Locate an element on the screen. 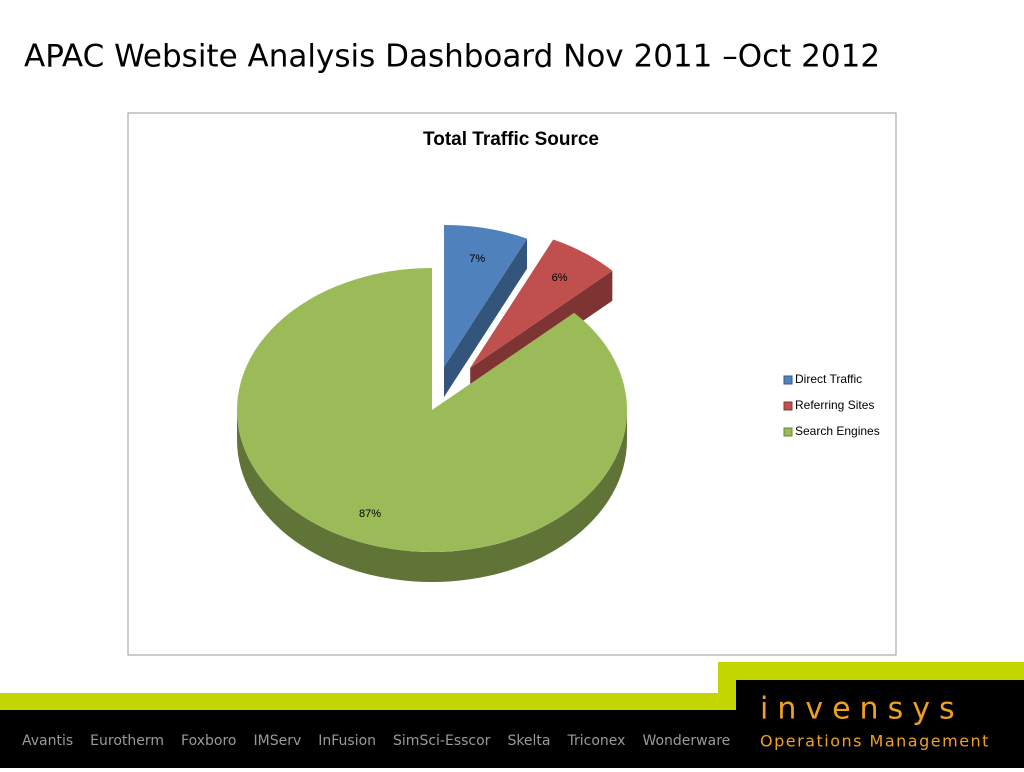 This screenshot has width=1024, height=772. logo: invensys is located at coordinates (862, 709).